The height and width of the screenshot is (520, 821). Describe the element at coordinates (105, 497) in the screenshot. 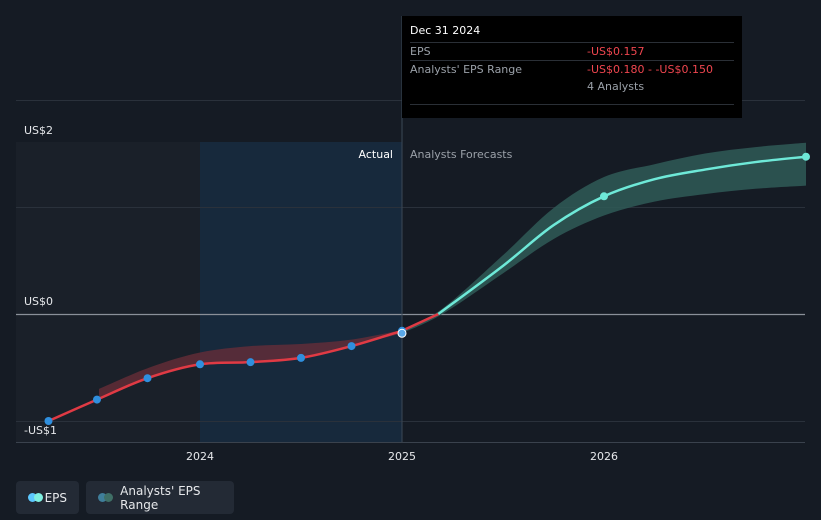

I see `range-legend-icon` at that location.